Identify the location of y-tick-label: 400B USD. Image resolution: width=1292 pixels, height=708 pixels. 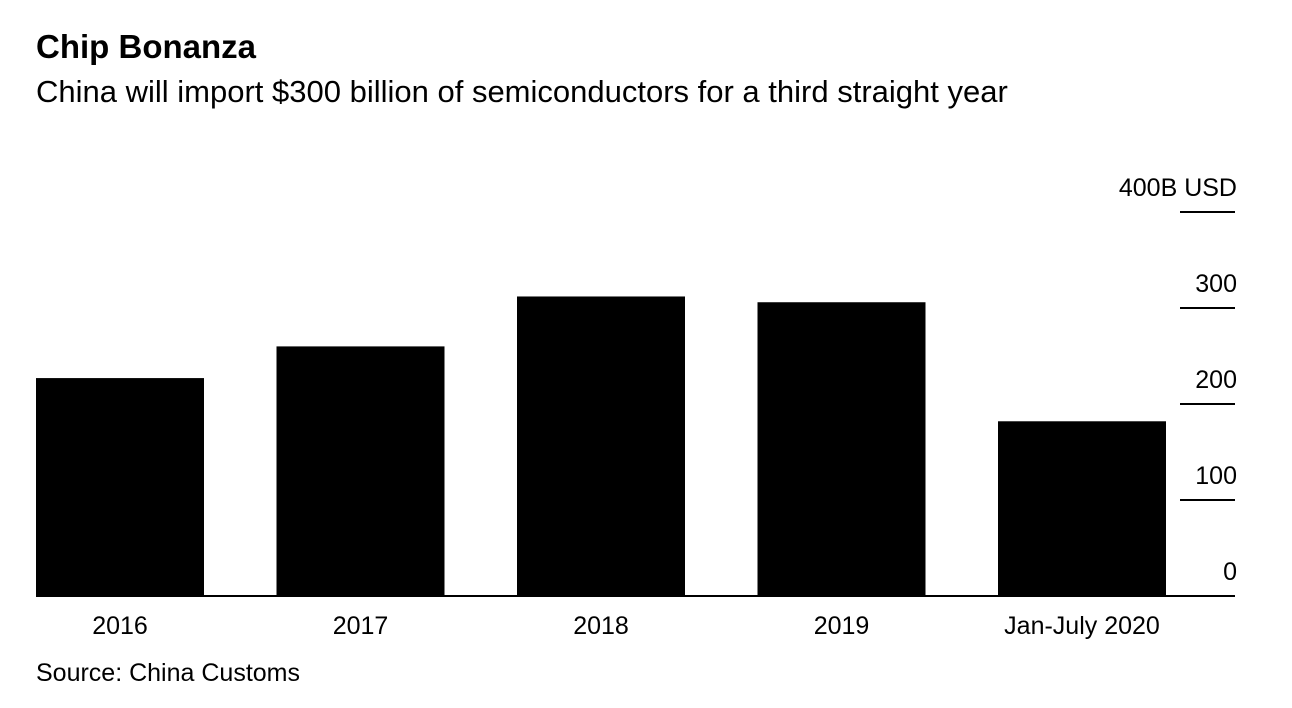
(1178, 188).